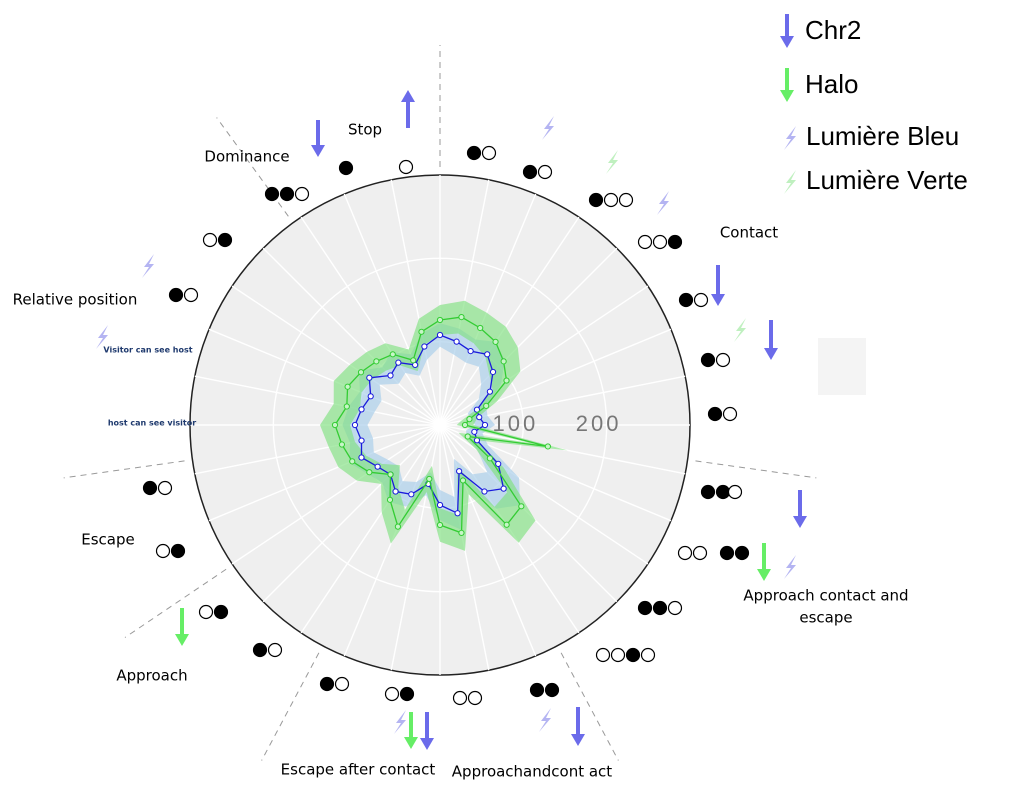  I want to click on r-tick-label: 200, so click(599, 423).